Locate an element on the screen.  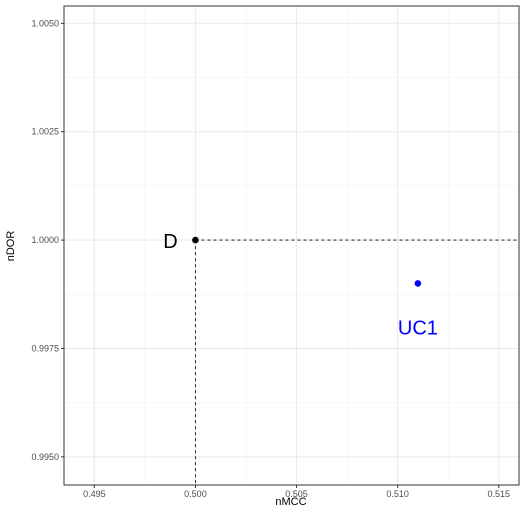
x-tick-label: 0.505 is located at coordinates (296, 494).